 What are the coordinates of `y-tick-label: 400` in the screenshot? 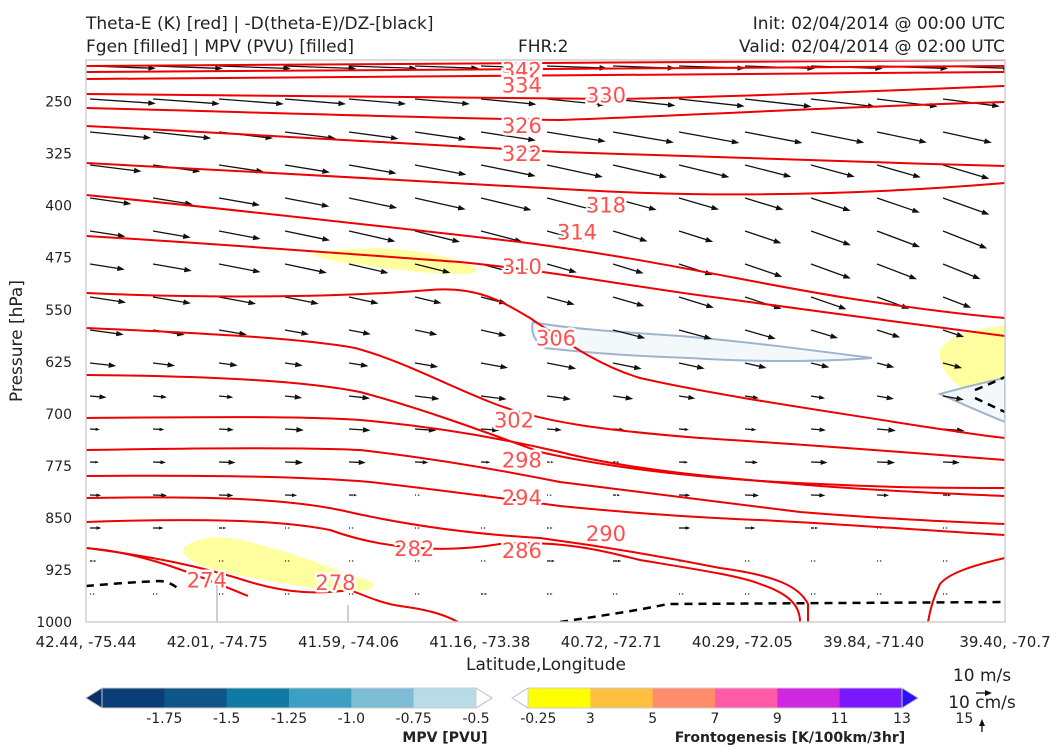 It's located at (58, 207).